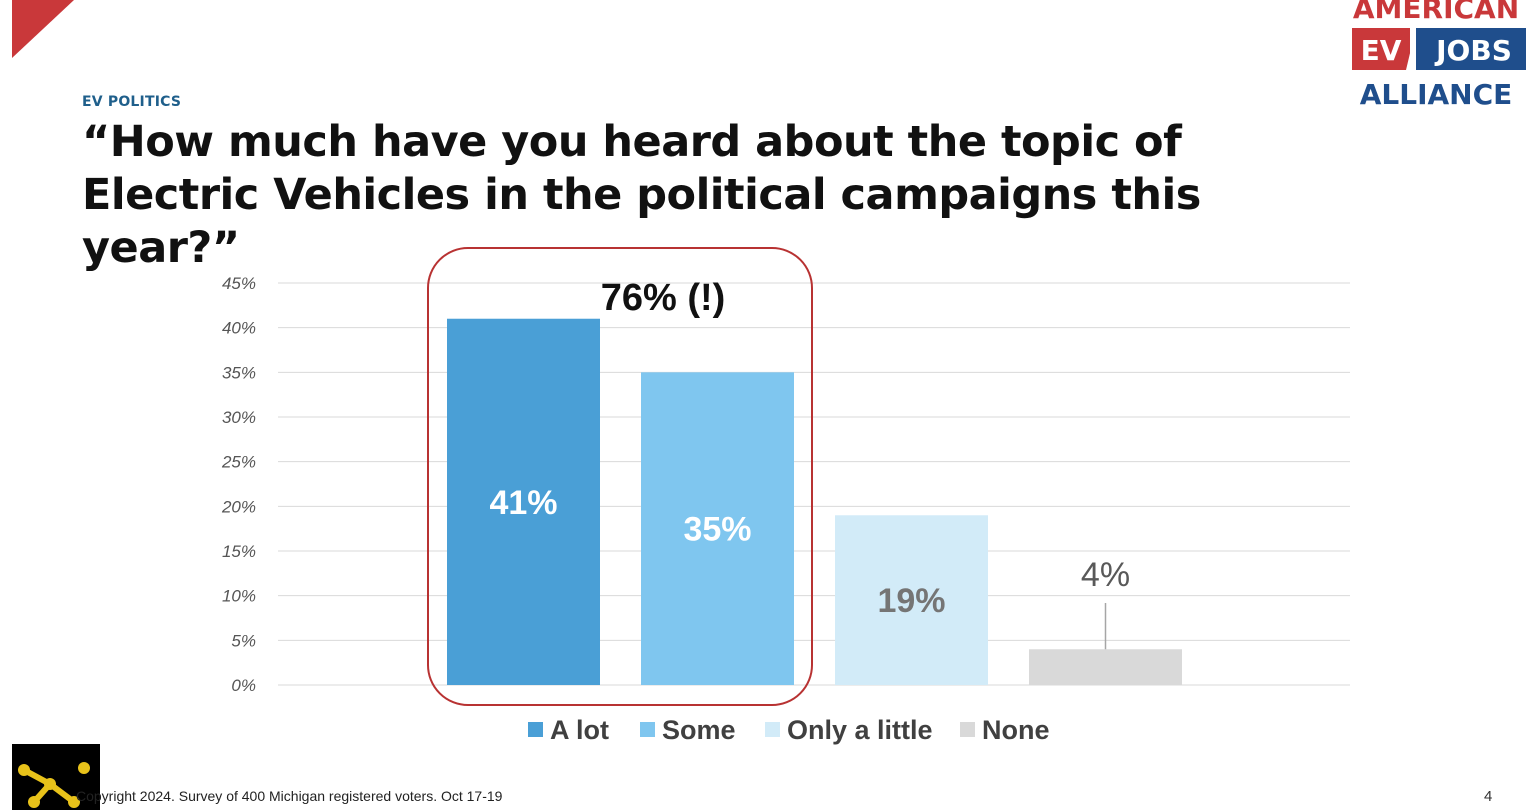  I want to click on y-tick-label: 15%, so click(239, 551).